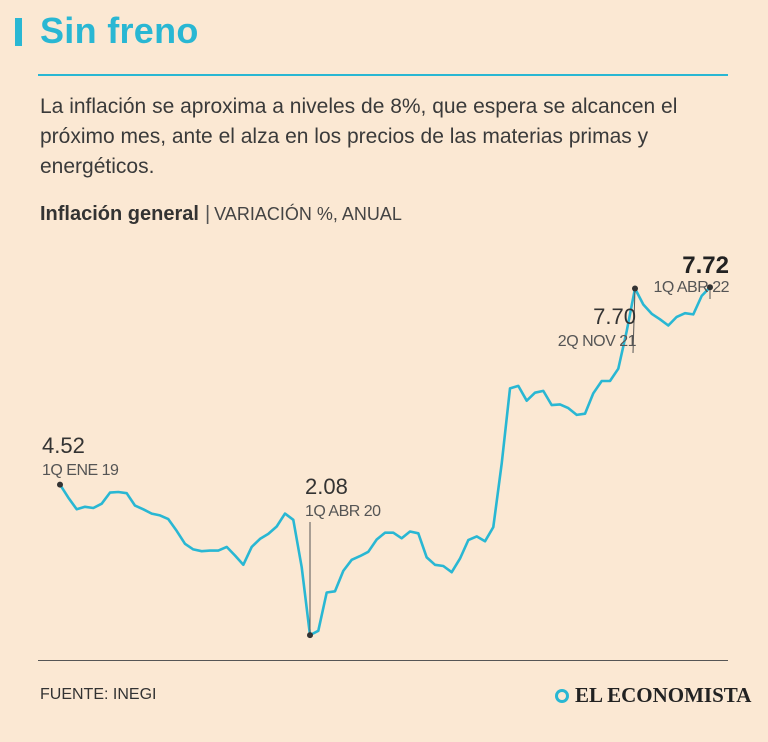  Describe the element at coordinates (119, 30) in the screenshot. I see `page-title: Sin freno` at that location.